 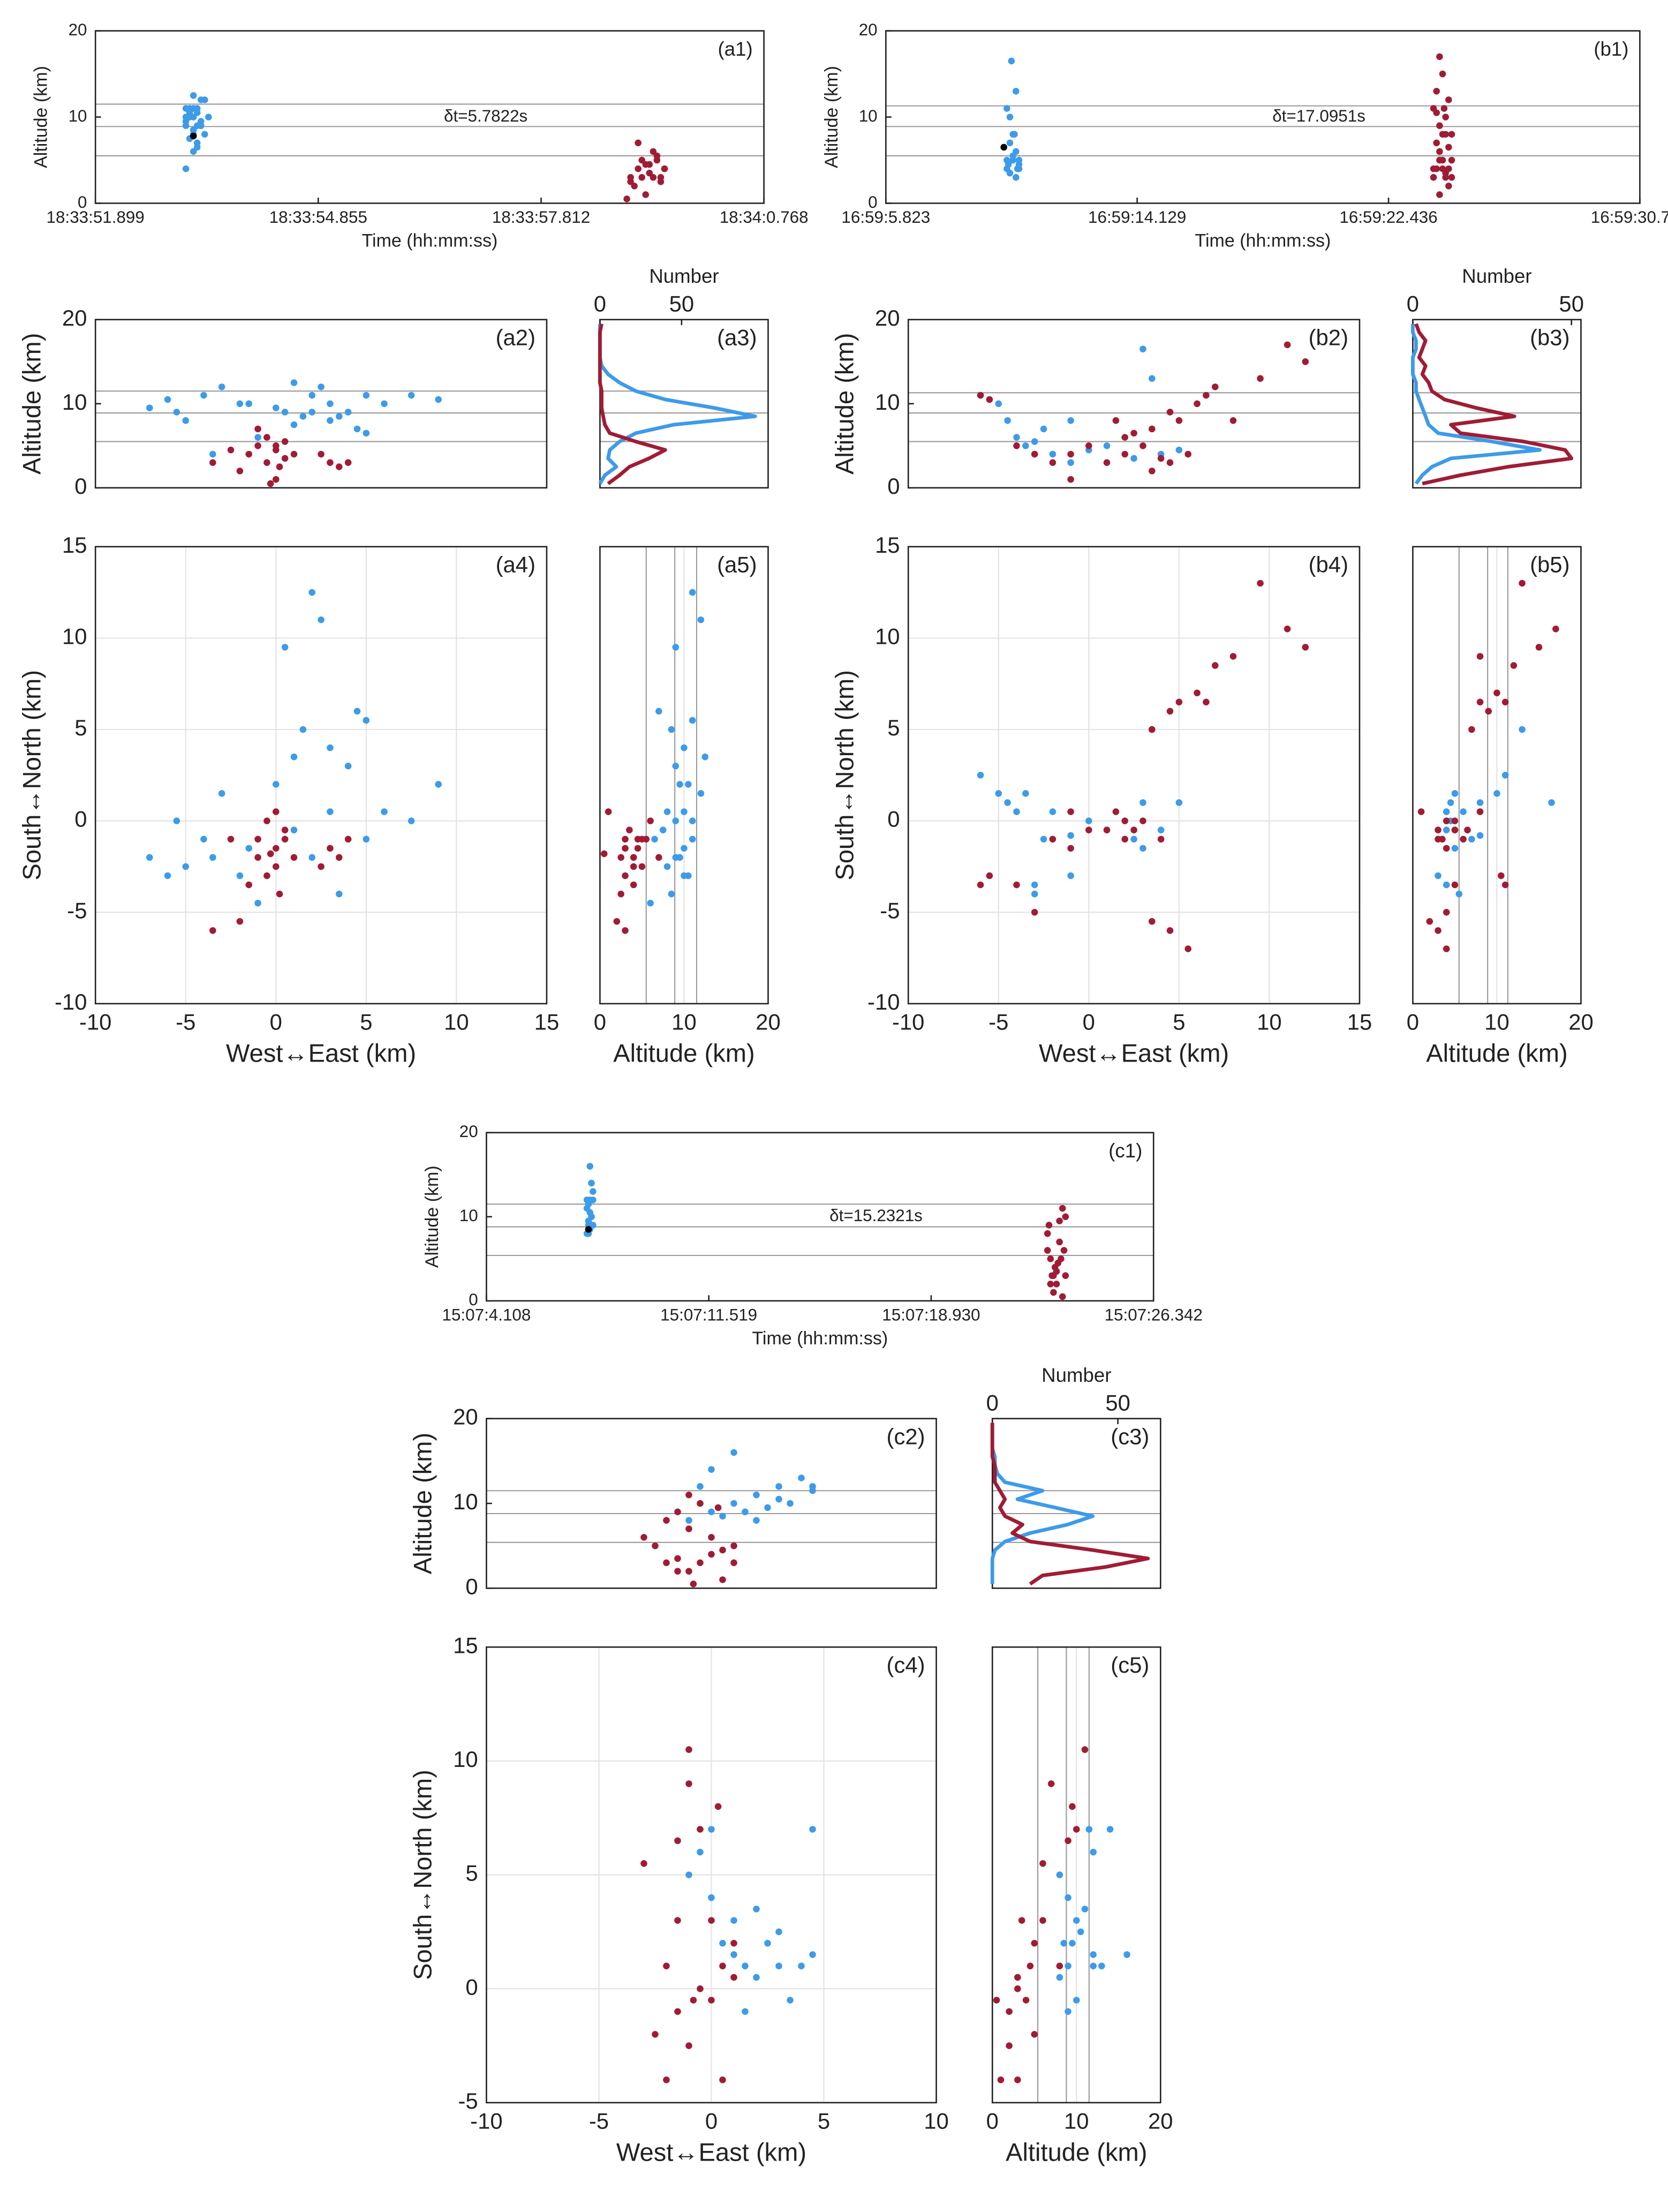 I want to click on x-axis-label: West↔East (km), so click(x=1134, y=1053).